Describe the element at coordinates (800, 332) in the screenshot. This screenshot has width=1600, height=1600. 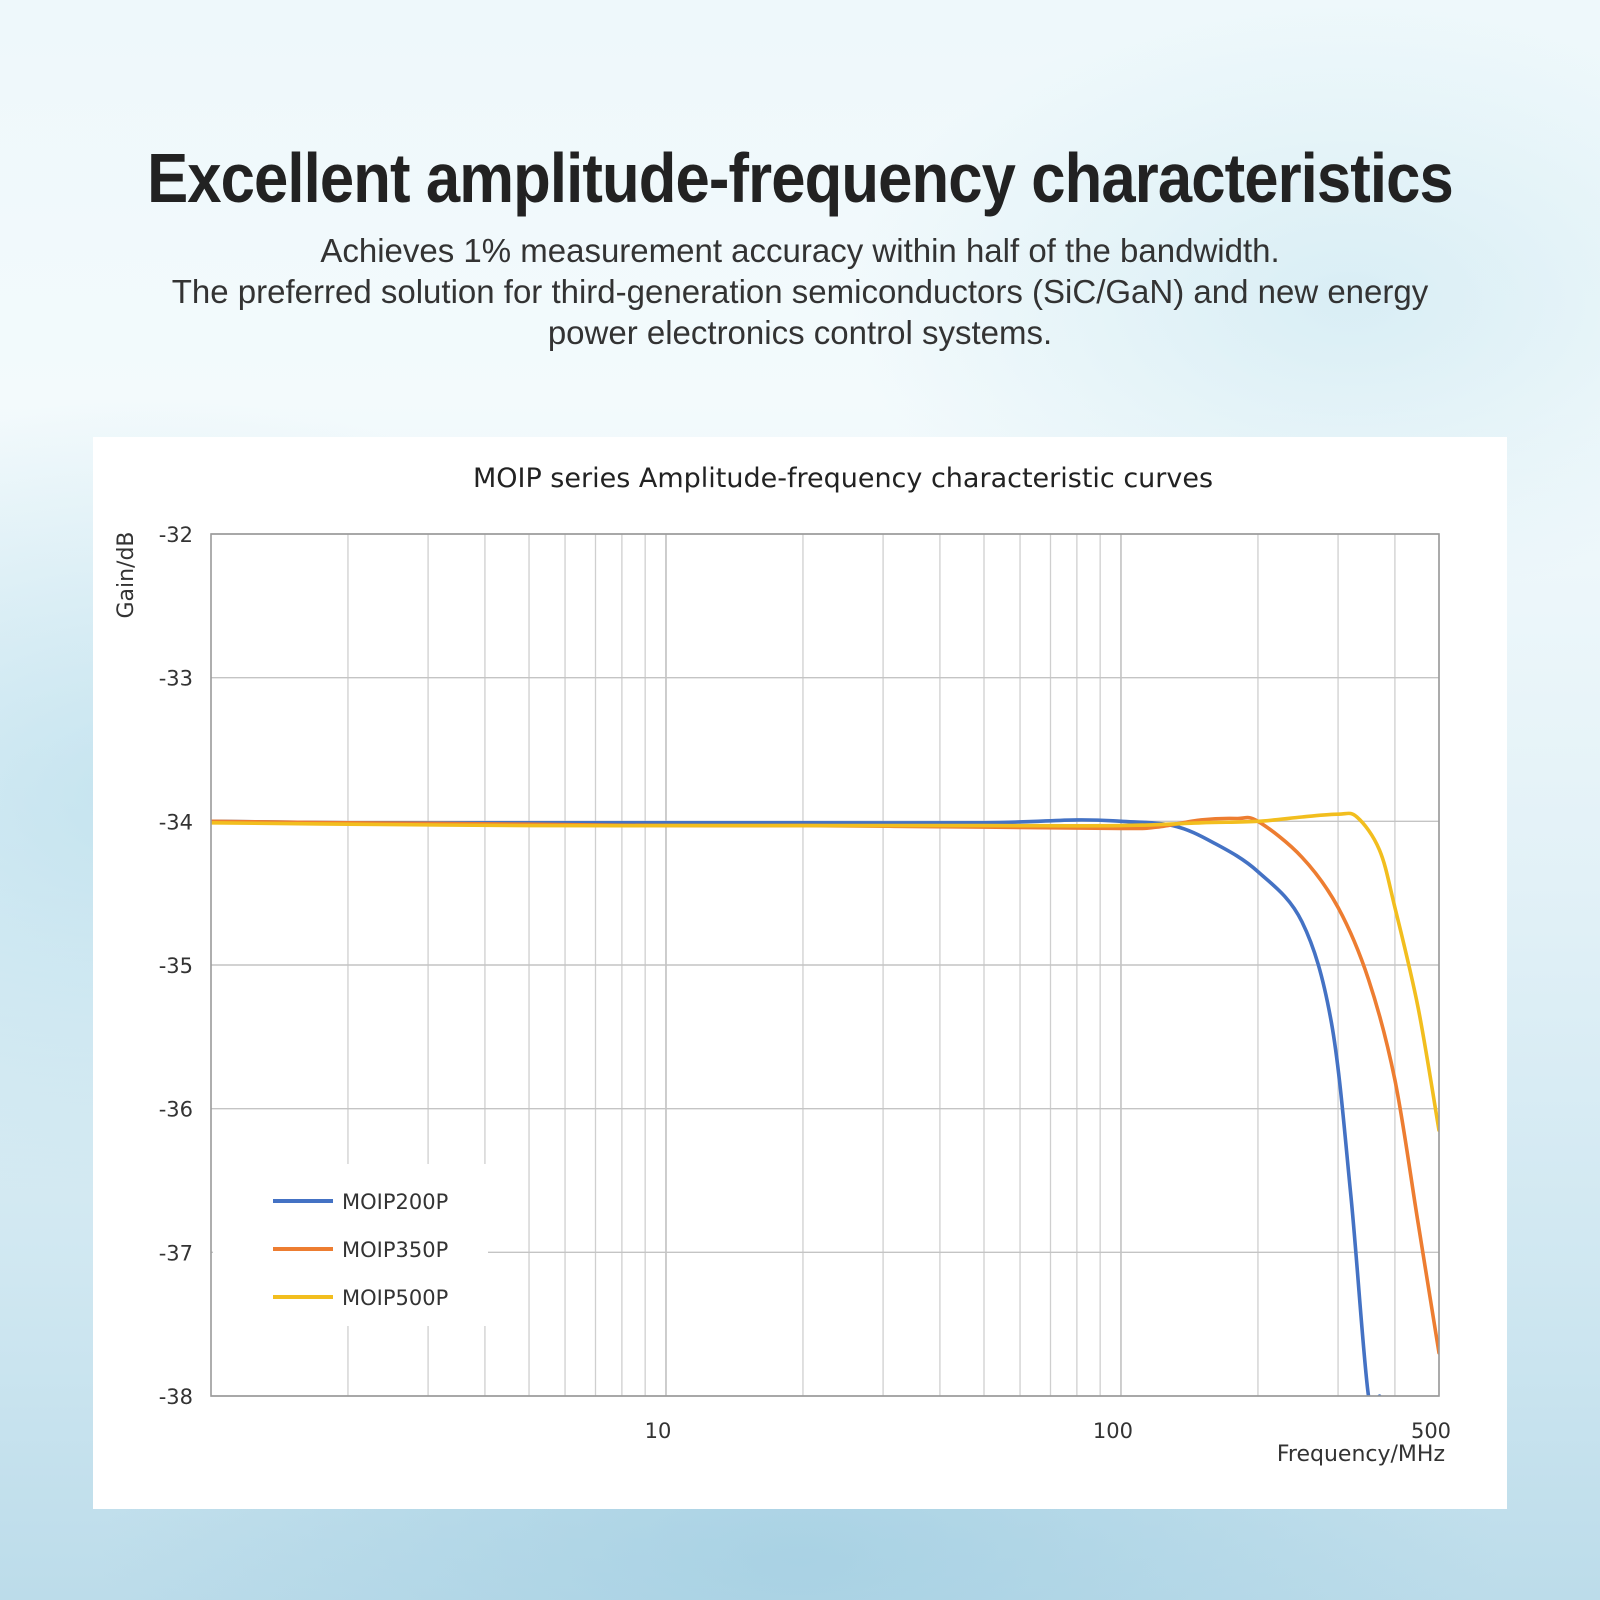
I see `subtitle-line-3: power electronics control systems.` at that location.